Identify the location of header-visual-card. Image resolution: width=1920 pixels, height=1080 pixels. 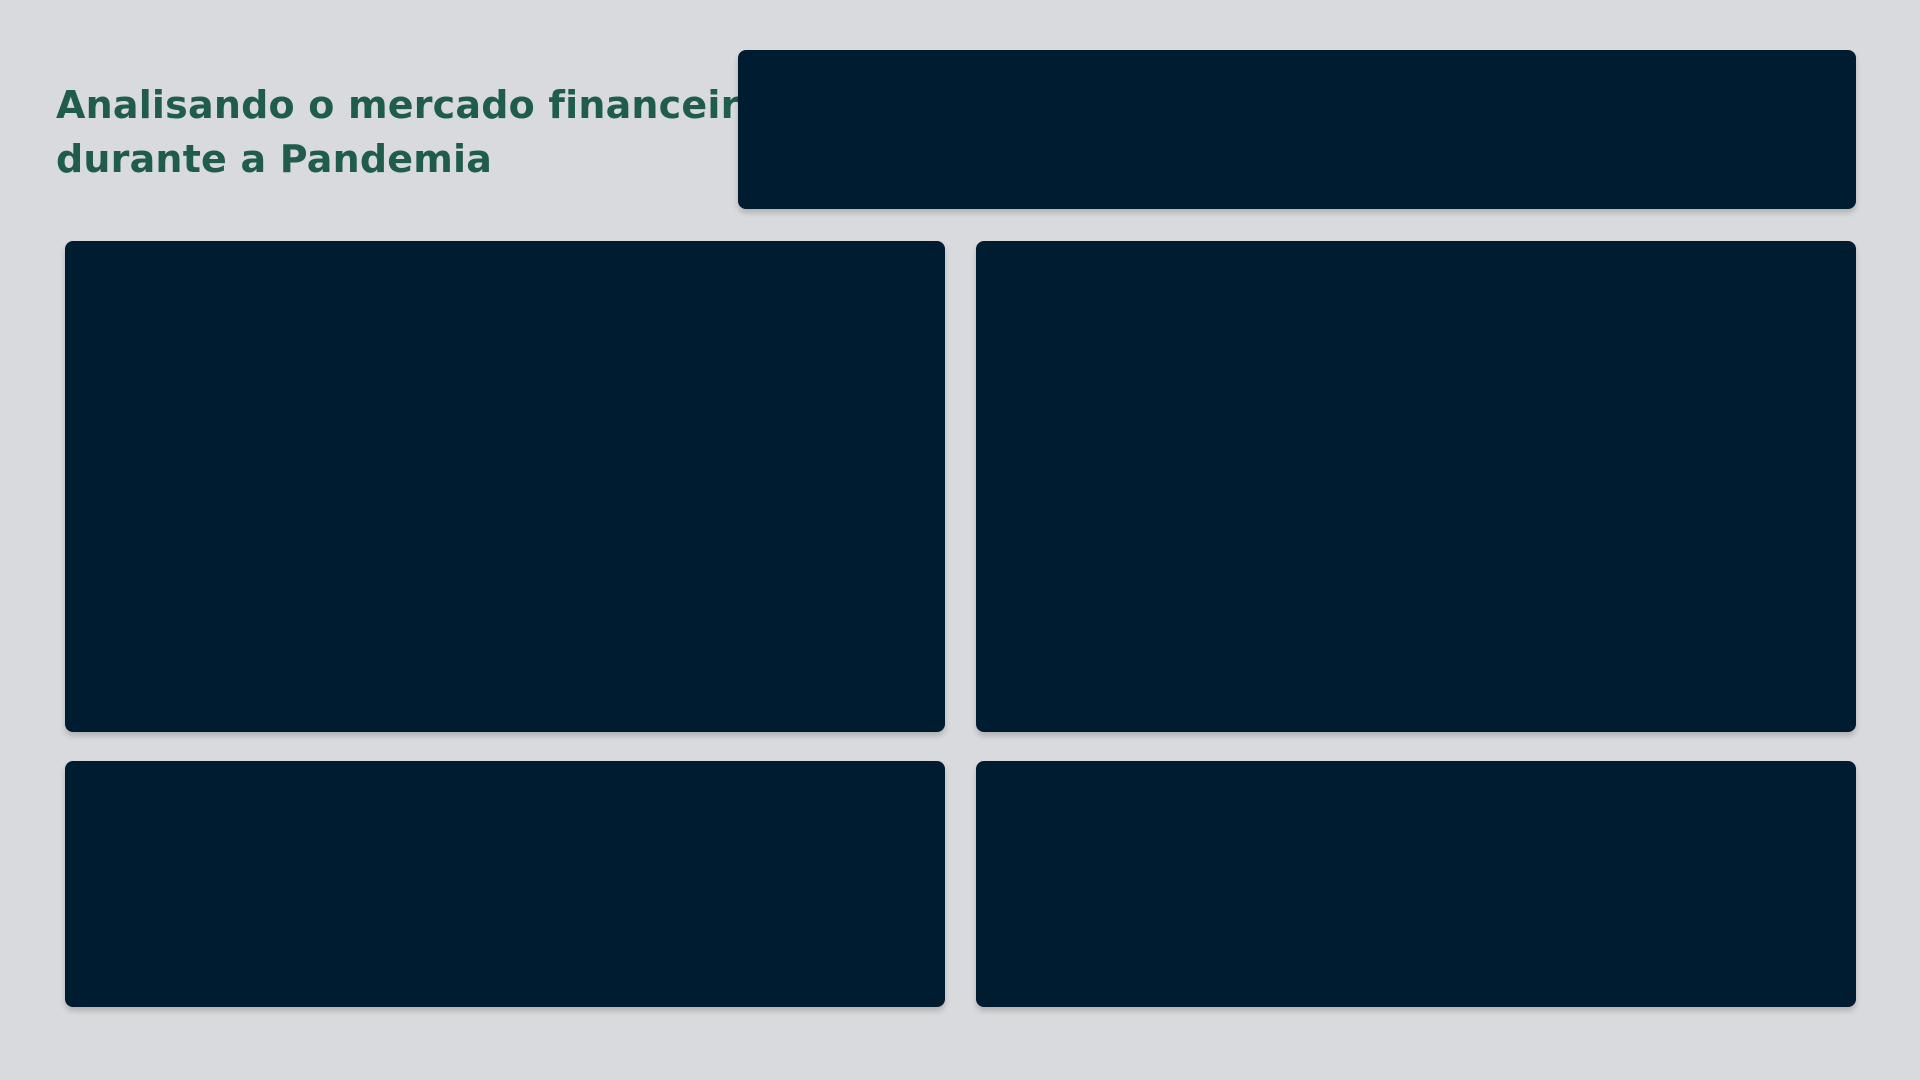
(1297, 129).